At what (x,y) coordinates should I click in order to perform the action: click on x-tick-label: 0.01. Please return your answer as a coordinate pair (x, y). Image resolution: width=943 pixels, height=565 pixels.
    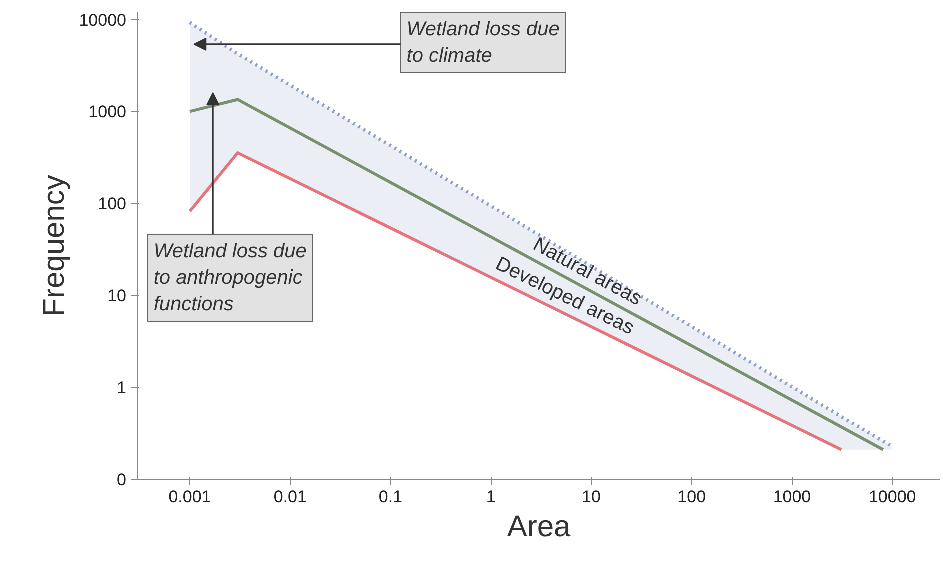
    Looking at the image, I should click on (290, 497).